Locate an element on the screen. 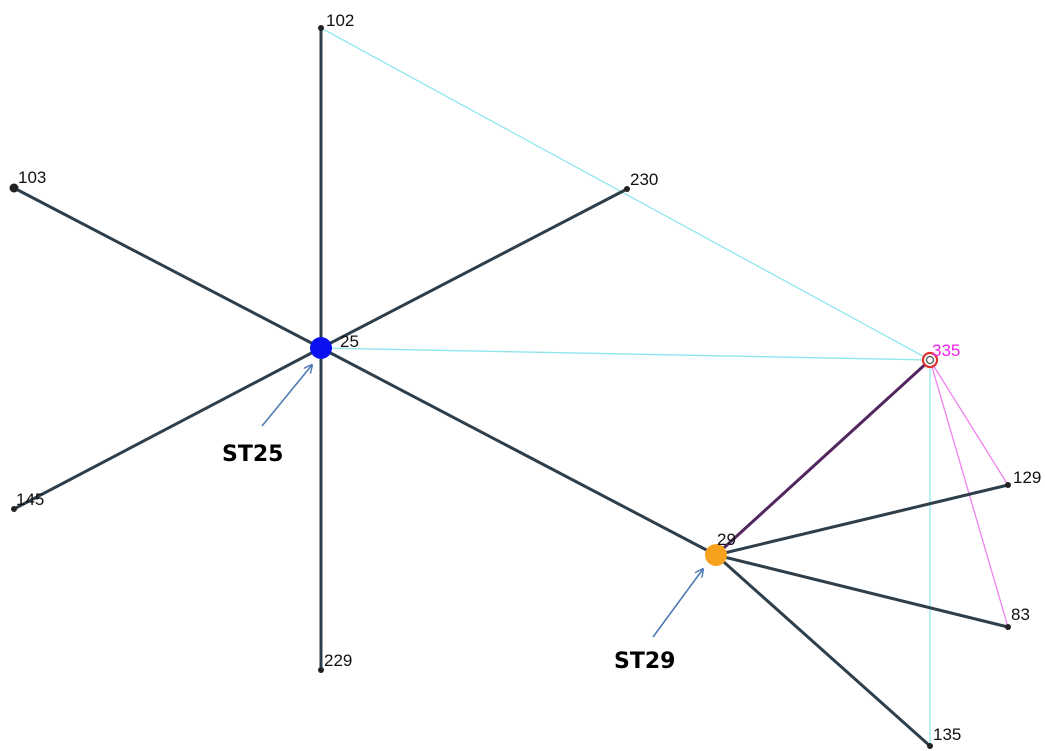 This screenshot has width=1045, height=751. node-label-103: 103 is located at coordinates (32, 177).